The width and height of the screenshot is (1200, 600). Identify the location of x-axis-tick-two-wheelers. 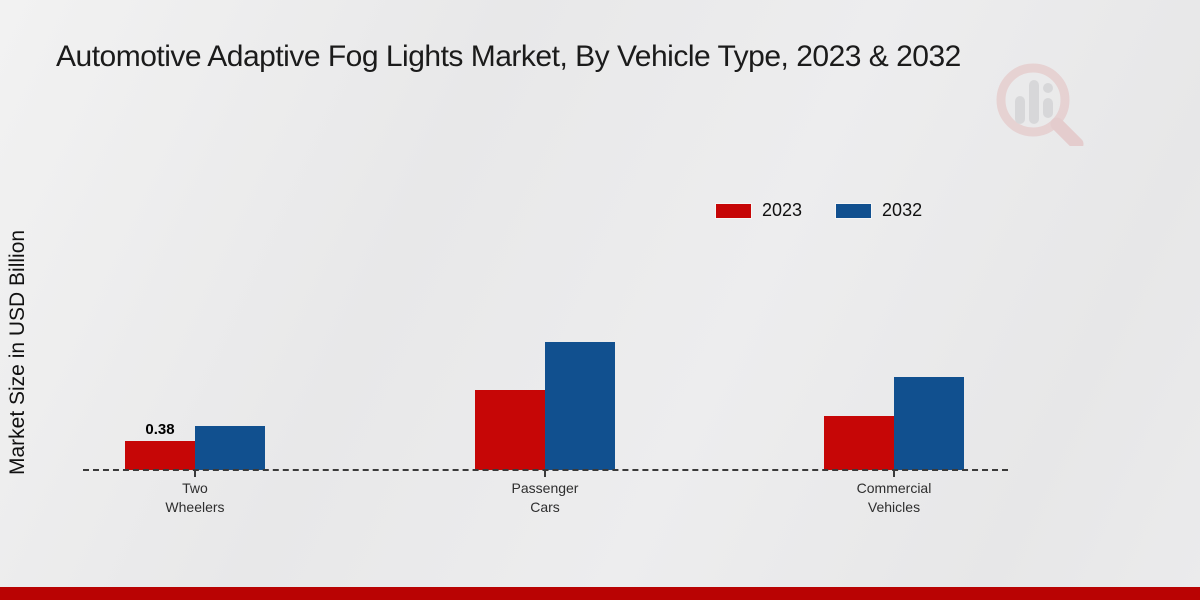
(195, 474).